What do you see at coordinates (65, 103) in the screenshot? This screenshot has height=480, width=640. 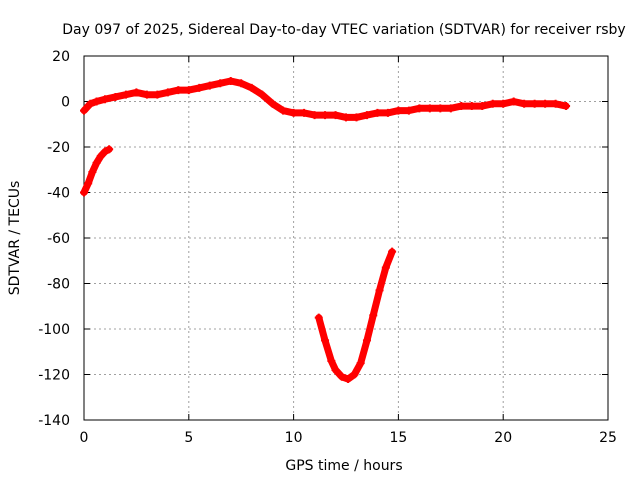 I see `y-tick-label: 0` at bounding box center [65, 103].